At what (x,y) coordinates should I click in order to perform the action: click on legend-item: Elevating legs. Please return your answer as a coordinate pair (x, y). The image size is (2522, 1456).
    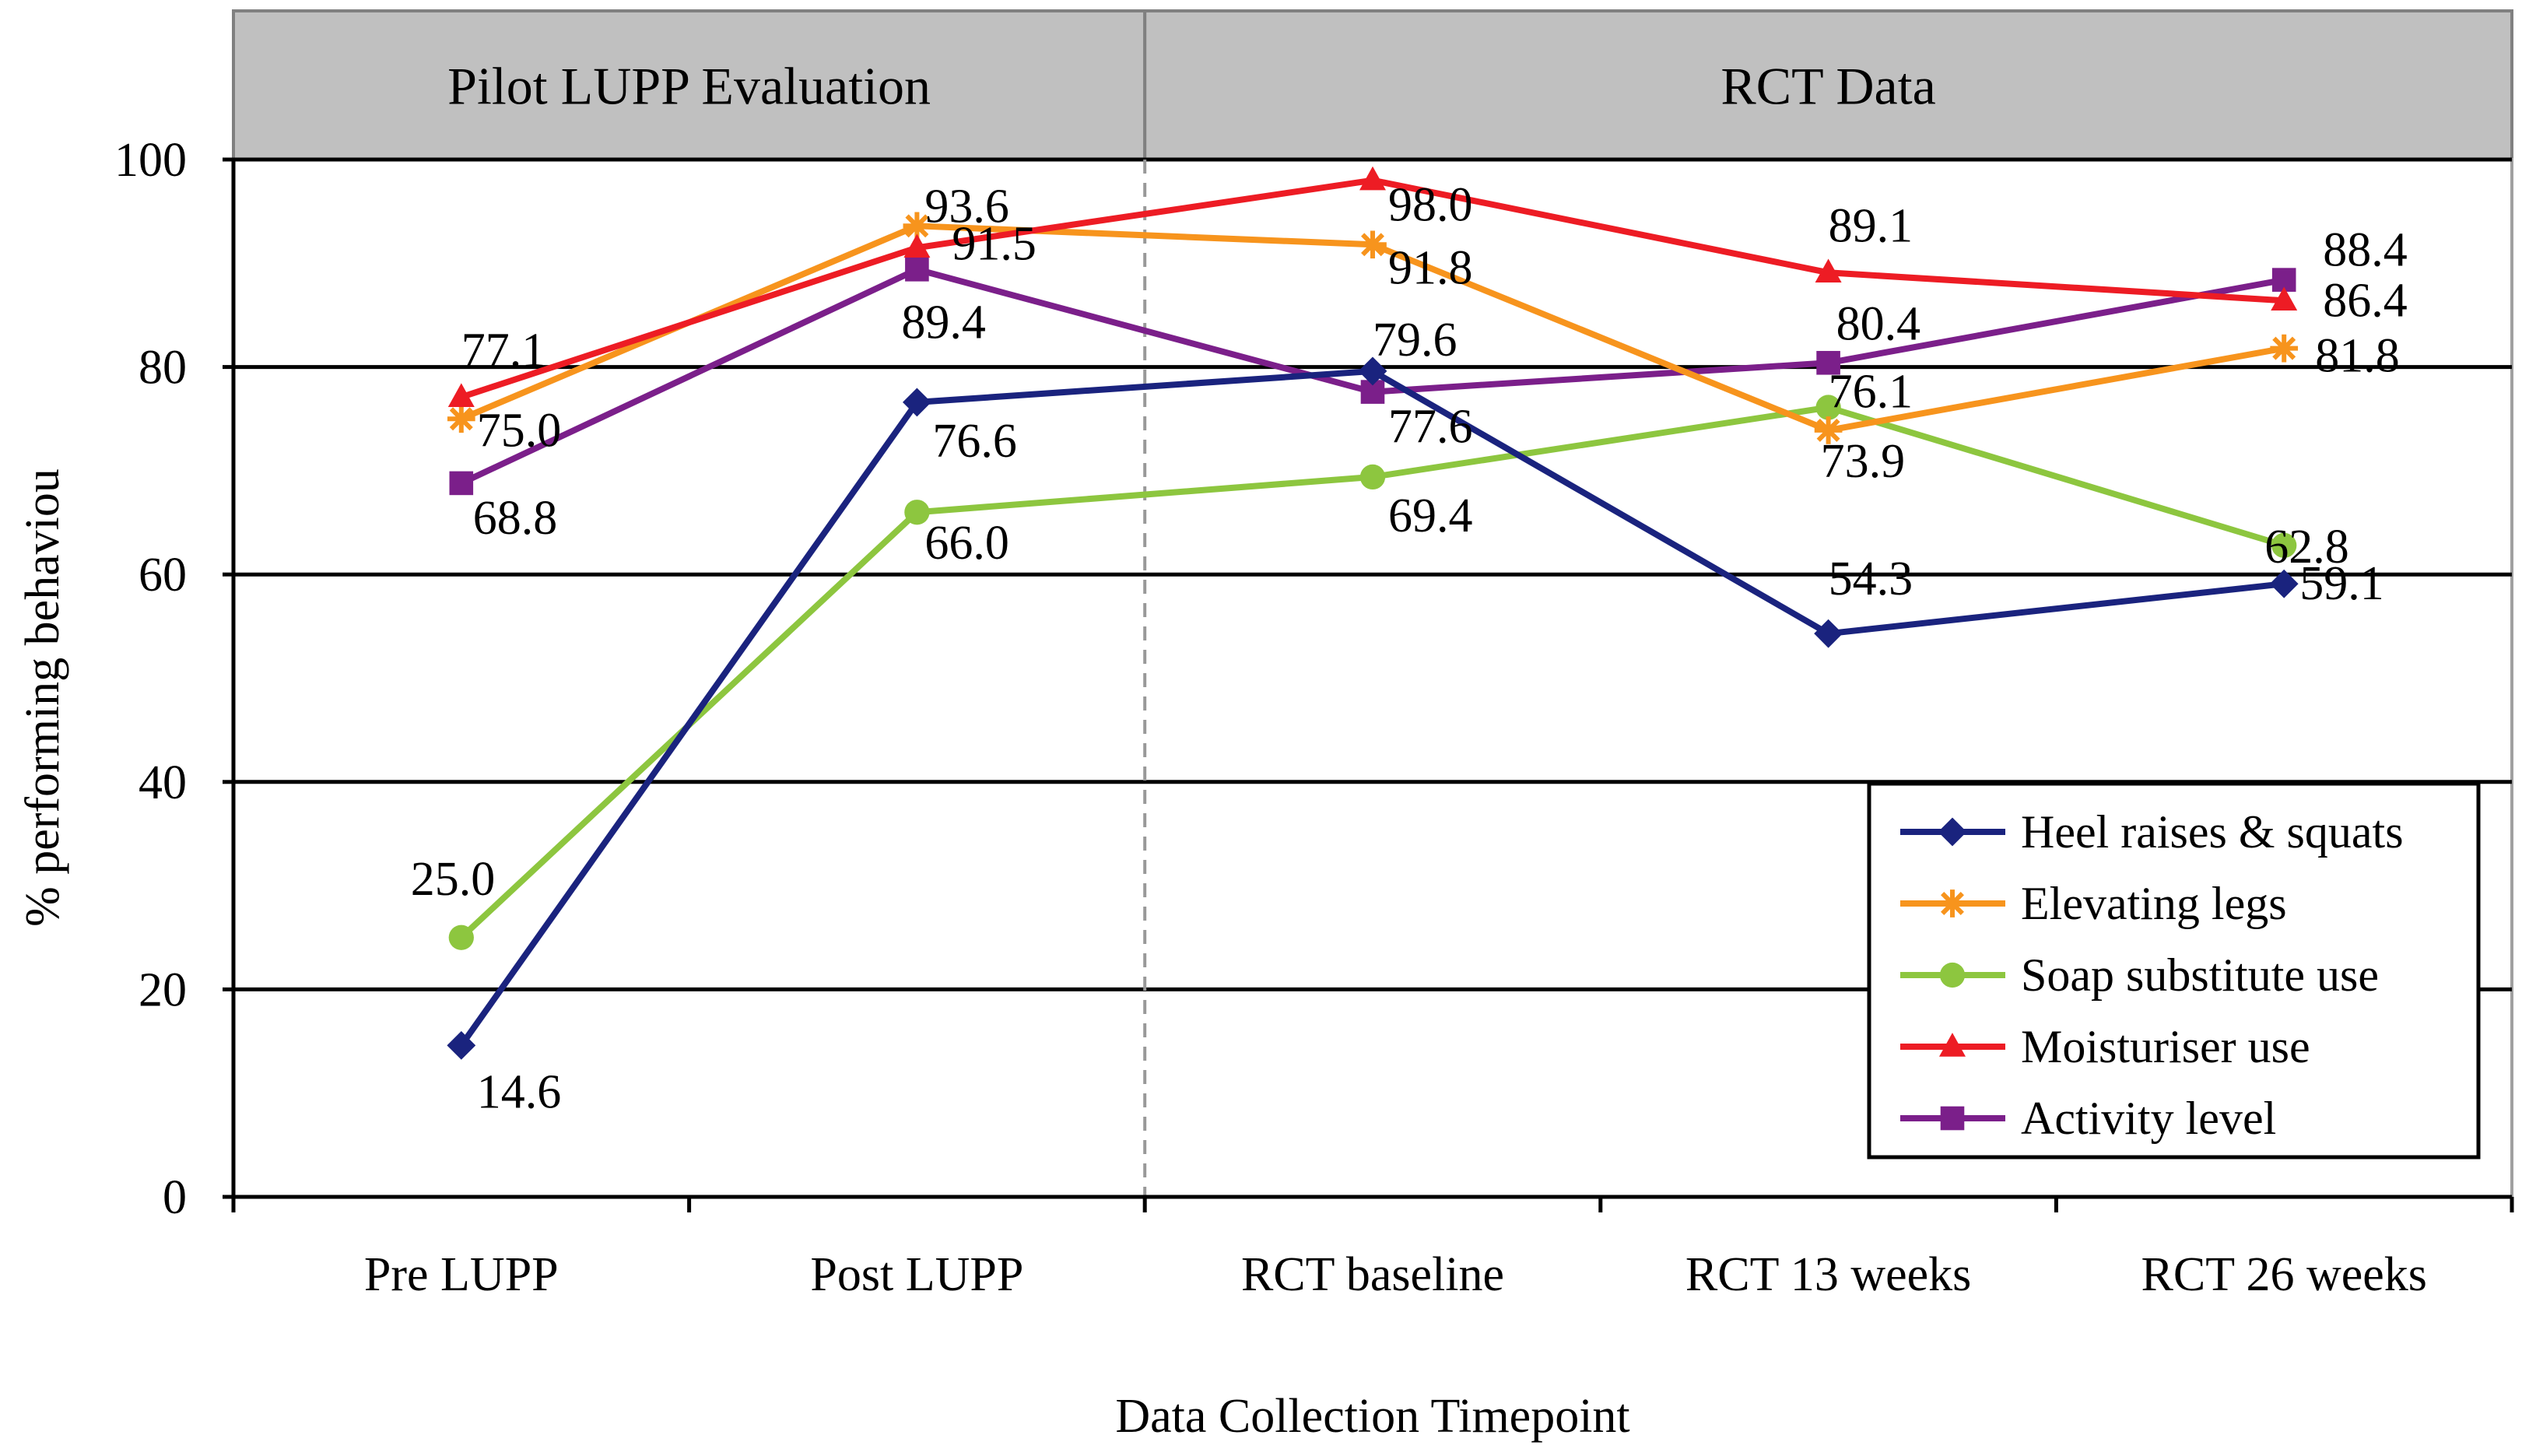
    Looking at the image, I should click on (2093, 904).